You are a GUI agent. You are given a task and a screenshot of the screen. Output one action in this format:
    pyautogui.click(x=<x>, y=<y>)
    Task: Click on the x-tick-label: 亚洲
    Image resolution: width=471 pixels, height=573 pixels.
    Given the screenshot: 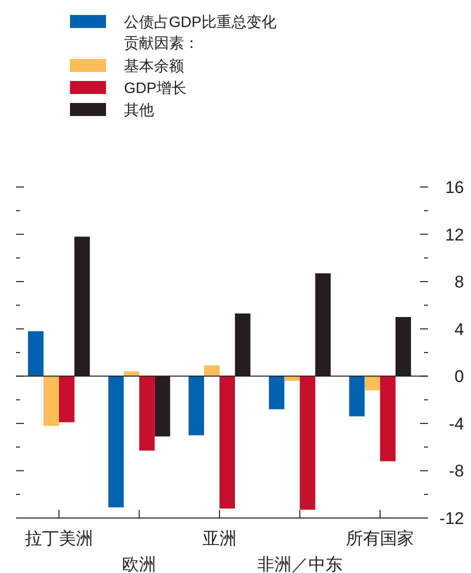 What is the action you would take?
    pyautogui.click(x=219, y=538)
    